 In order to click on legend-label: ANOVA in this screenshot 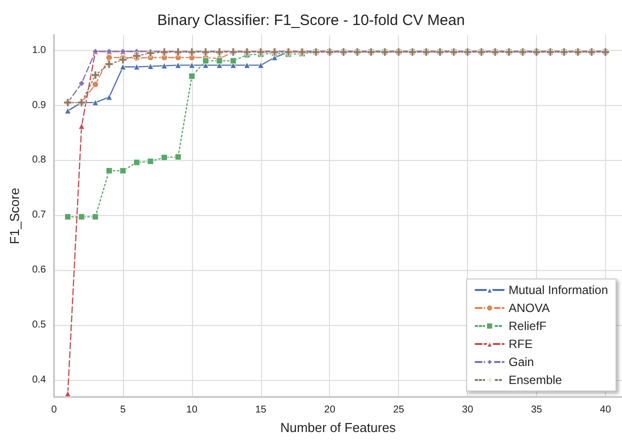, I will do `click(529, 308)`.